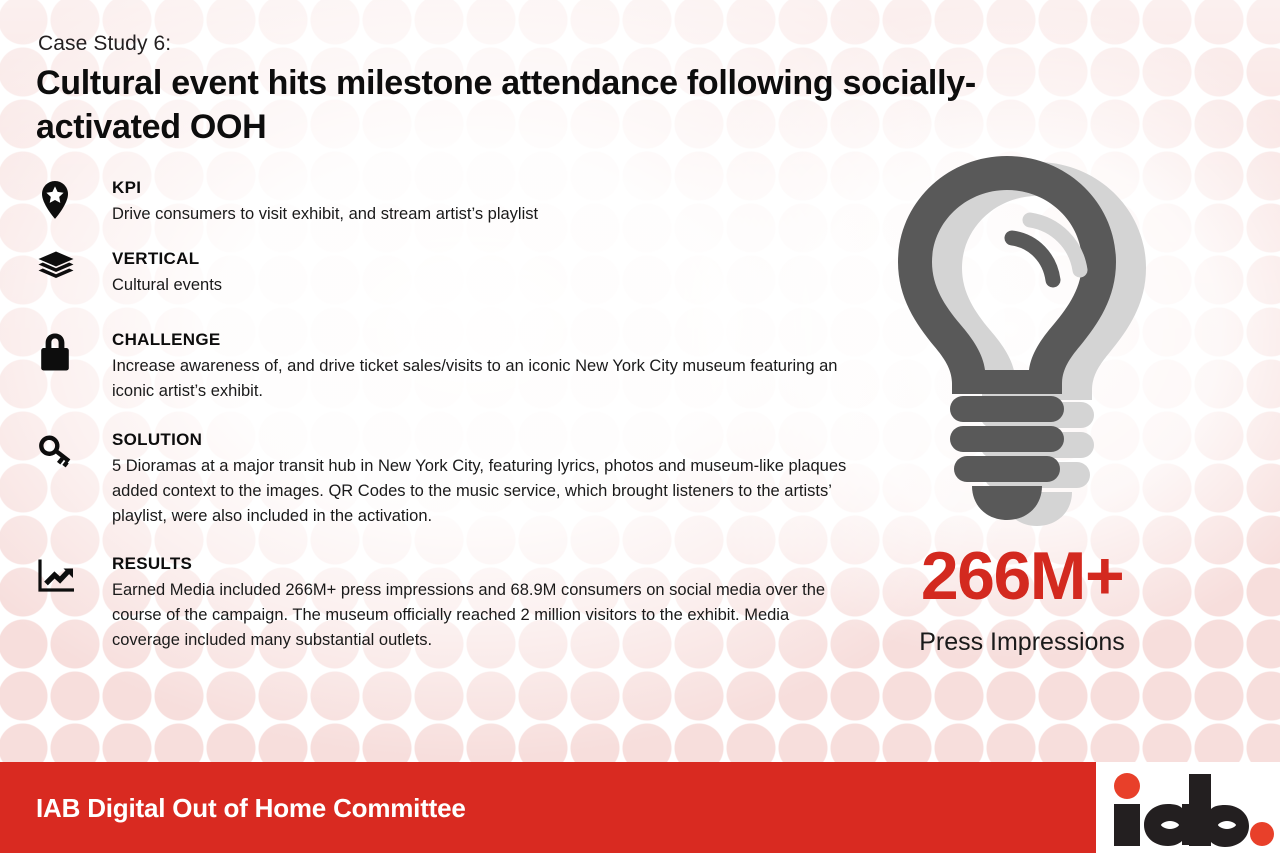 The width and height of the screenshot is (1280, 853). I want to click on section-title: RESULTS, so click(152, 563).